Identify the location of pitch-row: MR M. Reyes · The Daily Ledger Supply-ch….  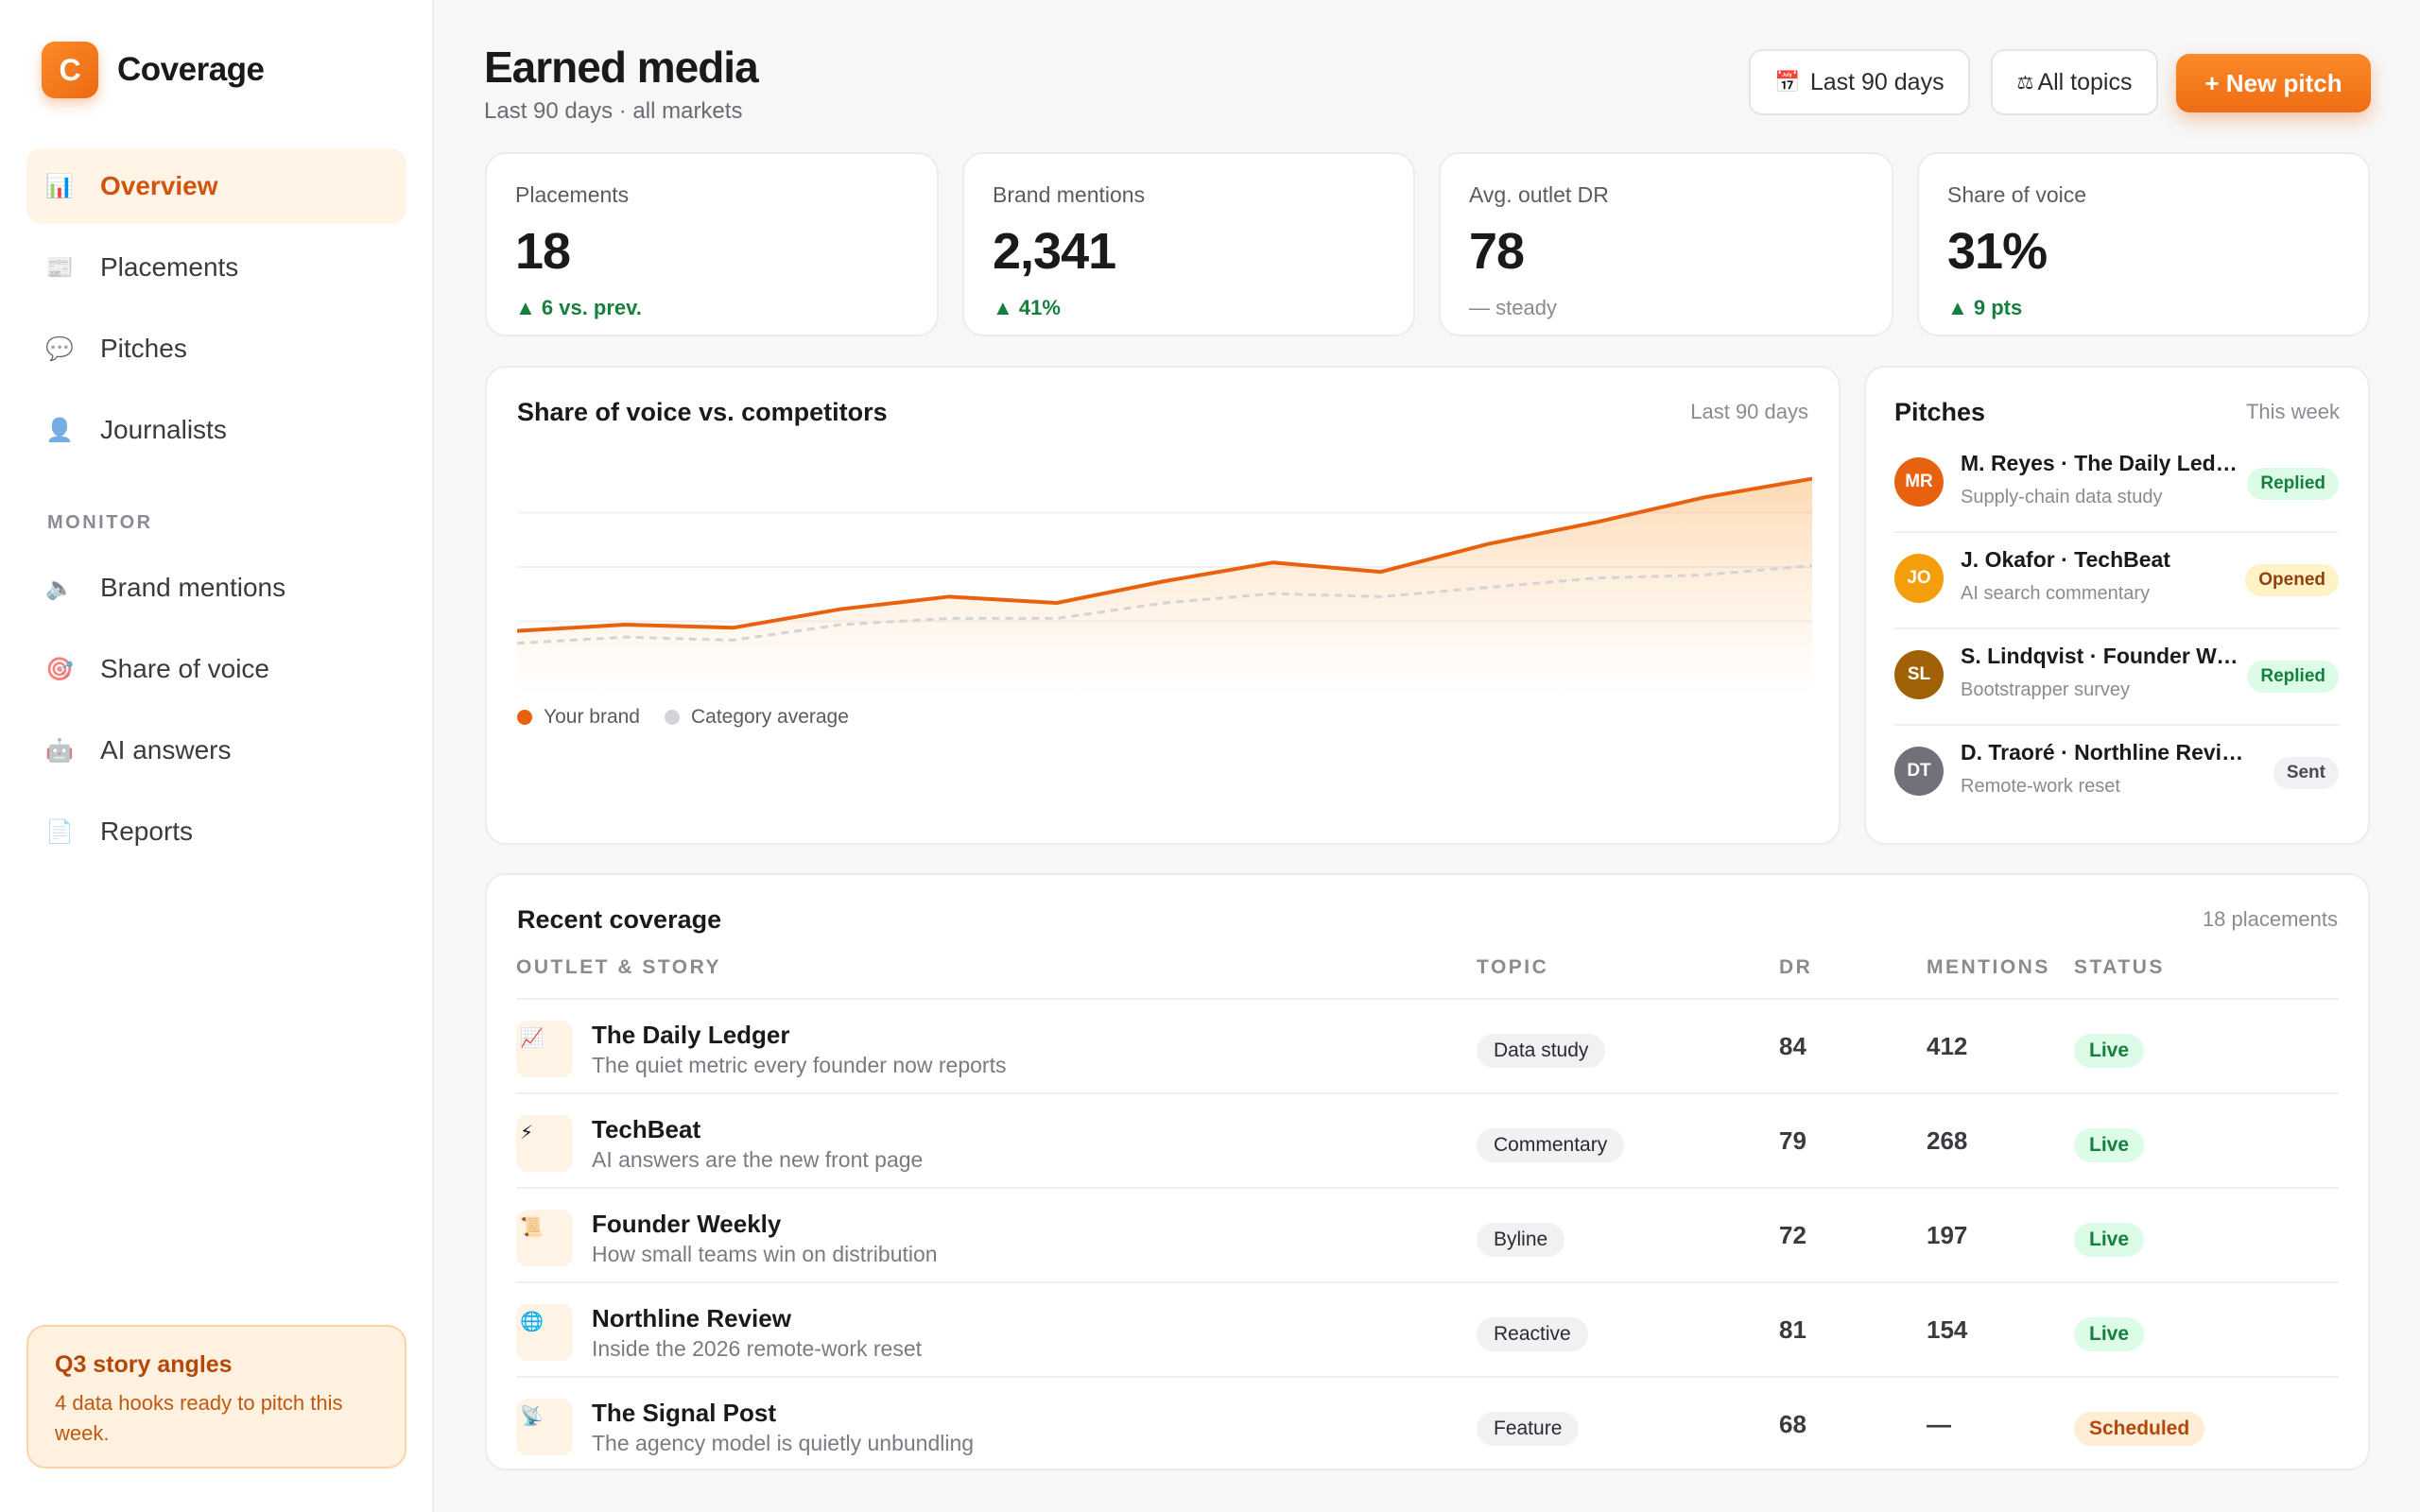
(2117, 485).